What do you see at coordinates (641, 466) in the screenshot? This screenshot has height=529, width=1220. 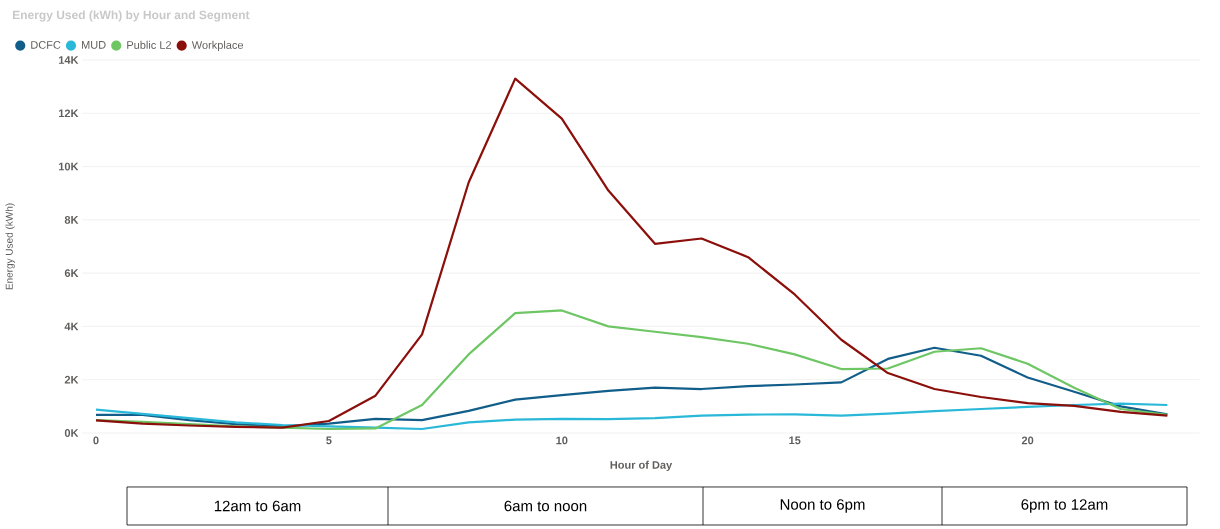 I see `x-axis-title: Hour of Day` at bounding box center [641, 466].